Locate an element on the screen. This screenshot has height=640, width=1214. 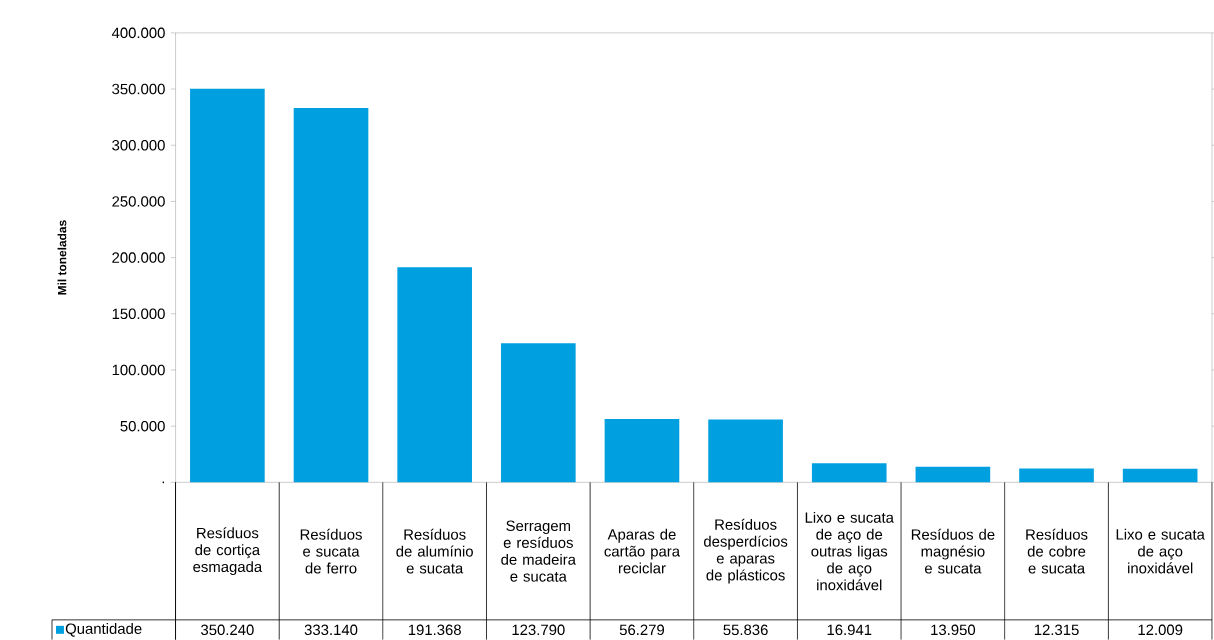
x-tick-label: Resíduos de cobre e sucata is located at coordinates (1057, 551).